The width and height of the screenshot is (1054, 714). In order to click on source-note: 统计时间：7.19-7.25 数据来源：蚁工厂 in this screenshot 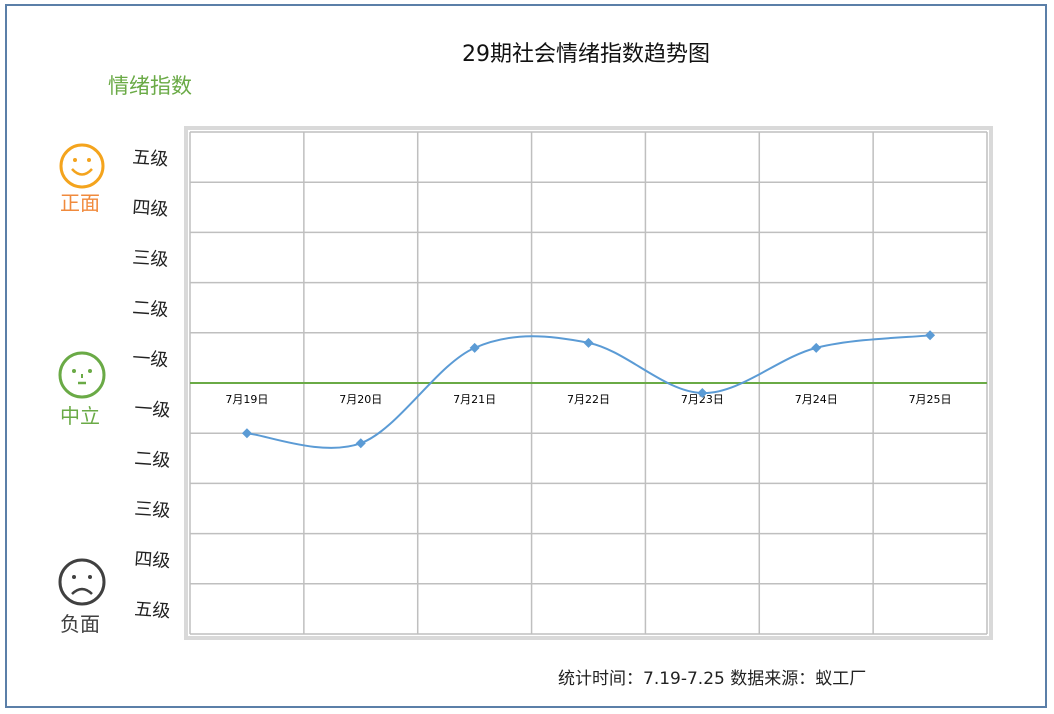, I will do `click(712, 679)`.